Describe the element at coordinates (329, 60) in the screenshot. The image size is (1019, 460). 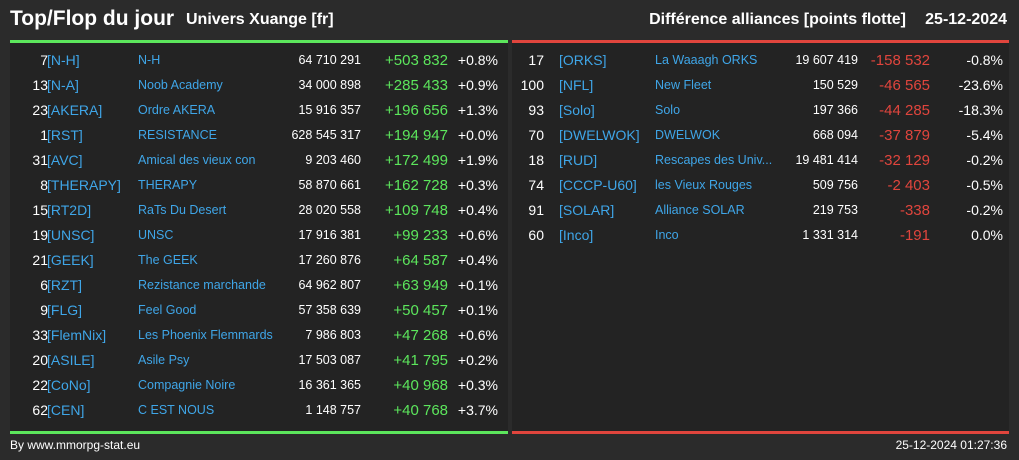
I see `alliance-points: 64 710 291` at that location.